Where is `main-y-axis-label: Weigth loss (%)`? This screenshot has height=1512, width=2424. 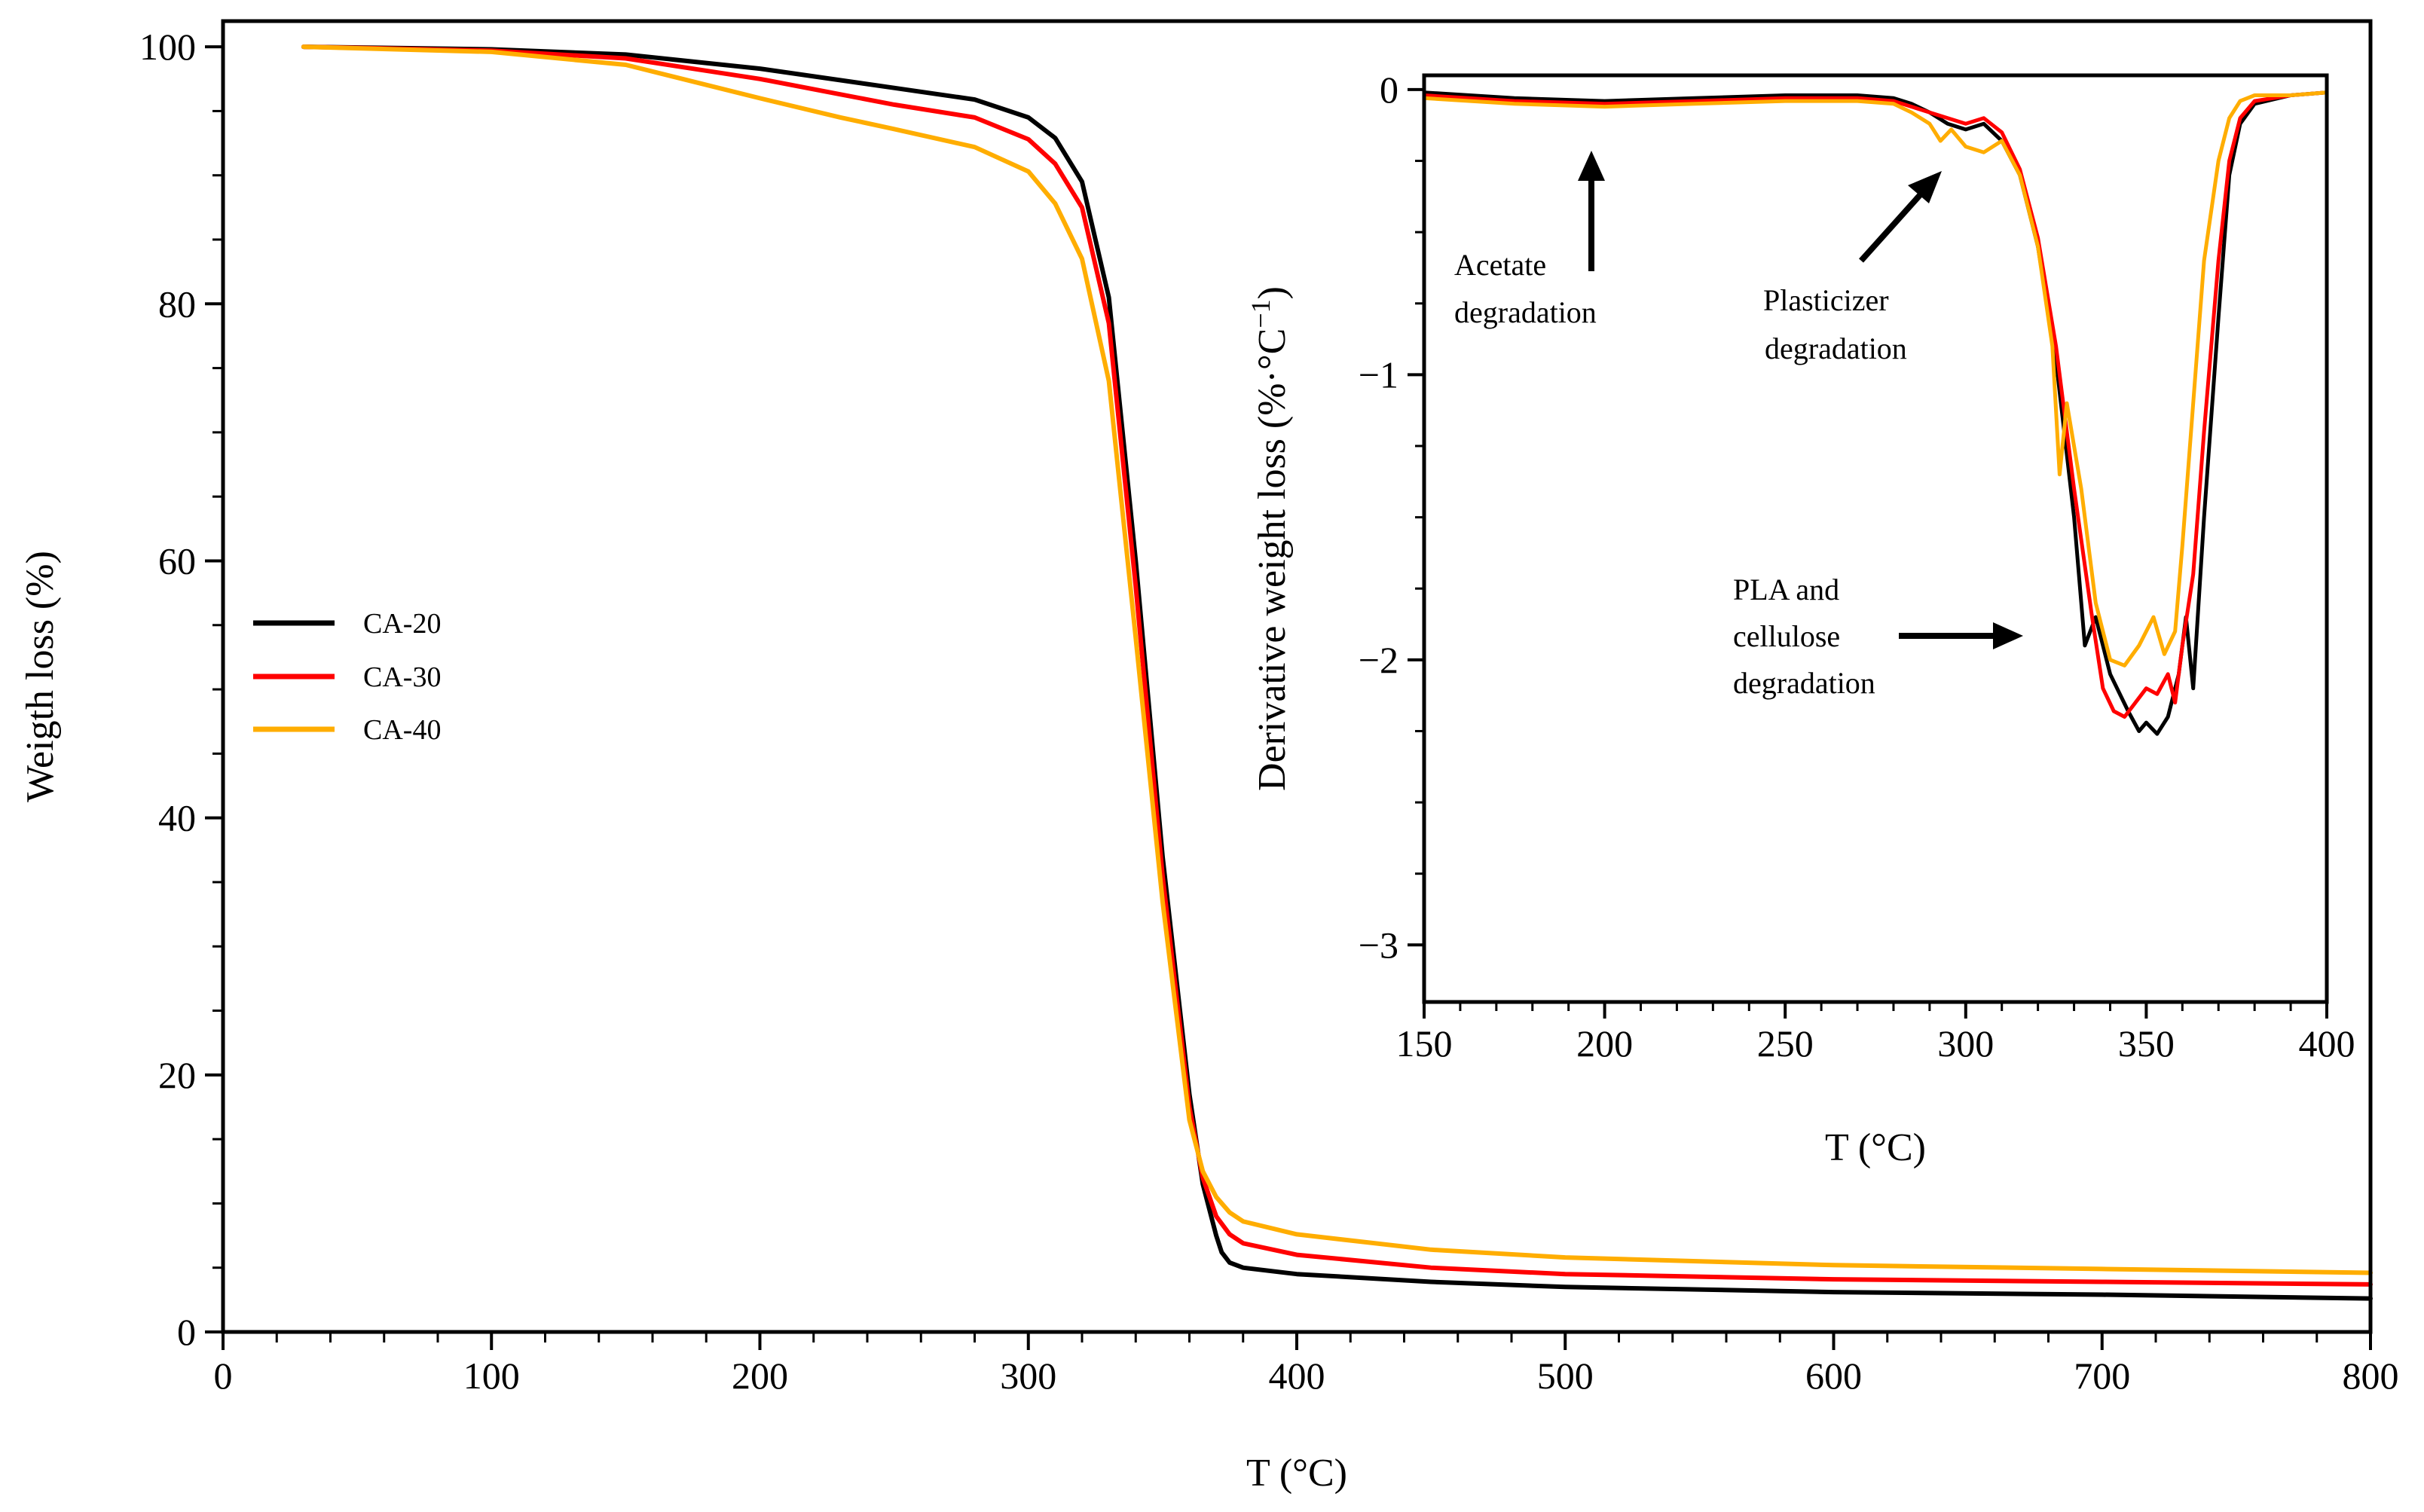 main-y-axis-label: Weigth loss (%) is located at coordinates (40, 676).